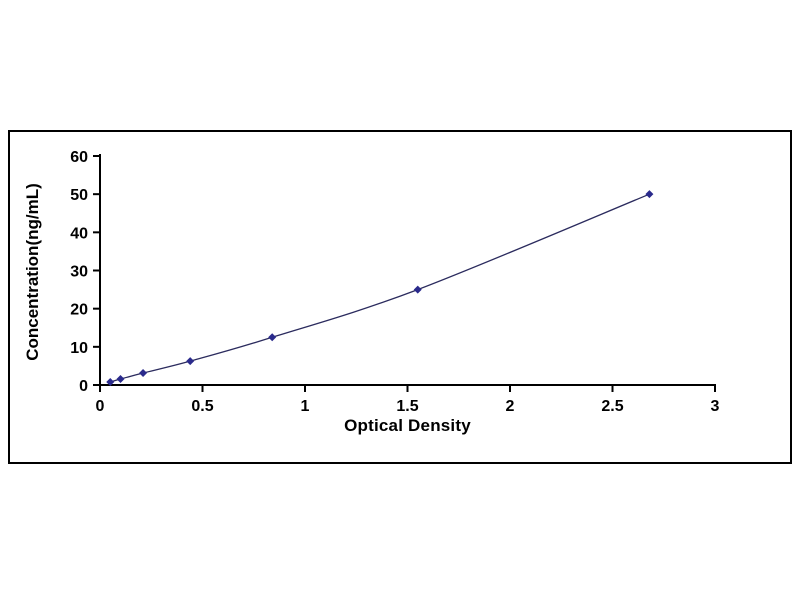  I want to click on y-tick-label: 30, so click(79, 272).